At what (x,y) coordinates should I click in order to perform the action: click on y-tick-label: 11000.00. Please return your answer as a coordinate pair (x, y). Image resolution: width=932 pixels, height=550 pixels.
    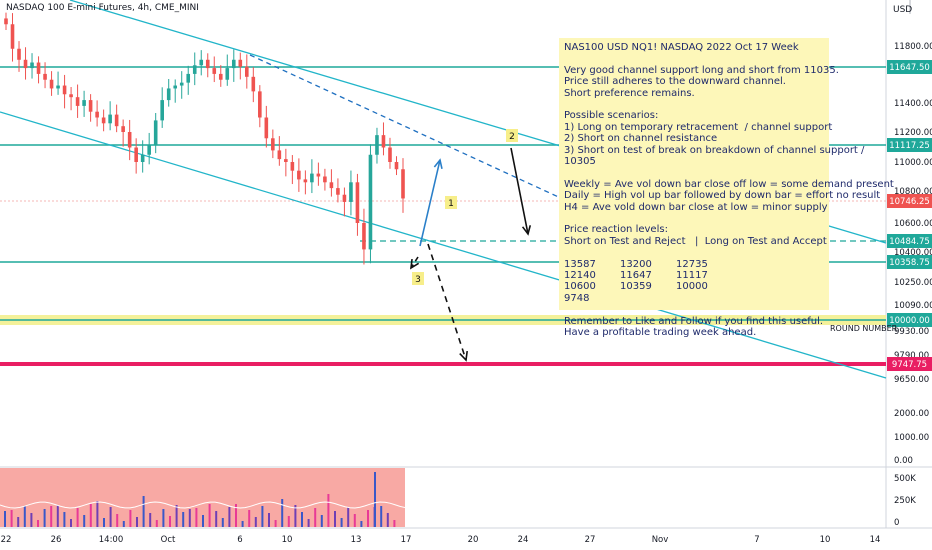
    Looking at the image, I should click on (913, 163).